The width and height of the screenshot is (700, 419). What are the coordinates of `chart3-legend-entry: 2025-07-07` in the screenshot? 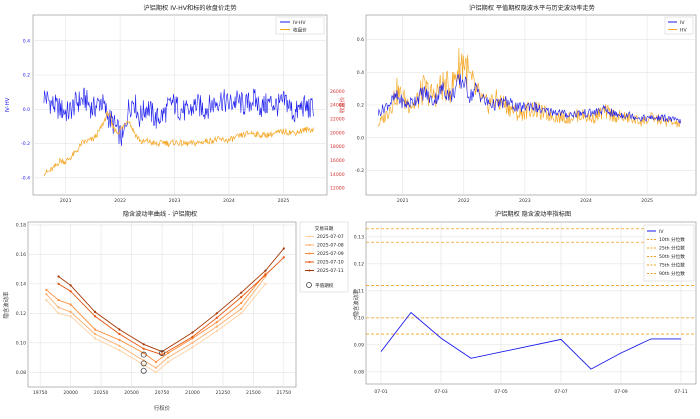 It's located at (330, 237).